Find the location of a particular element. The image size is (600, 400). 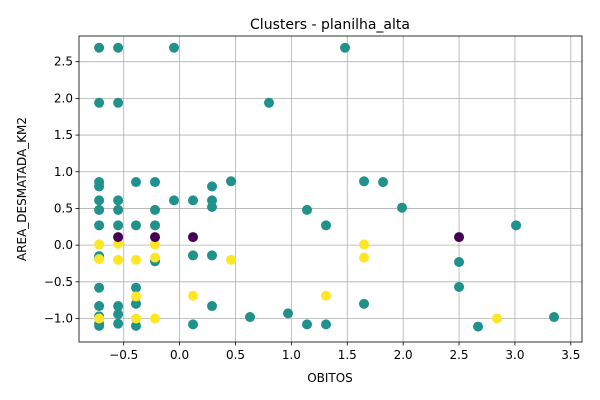

x-axis-label: OBITOS is located at coordinates (330, 378).